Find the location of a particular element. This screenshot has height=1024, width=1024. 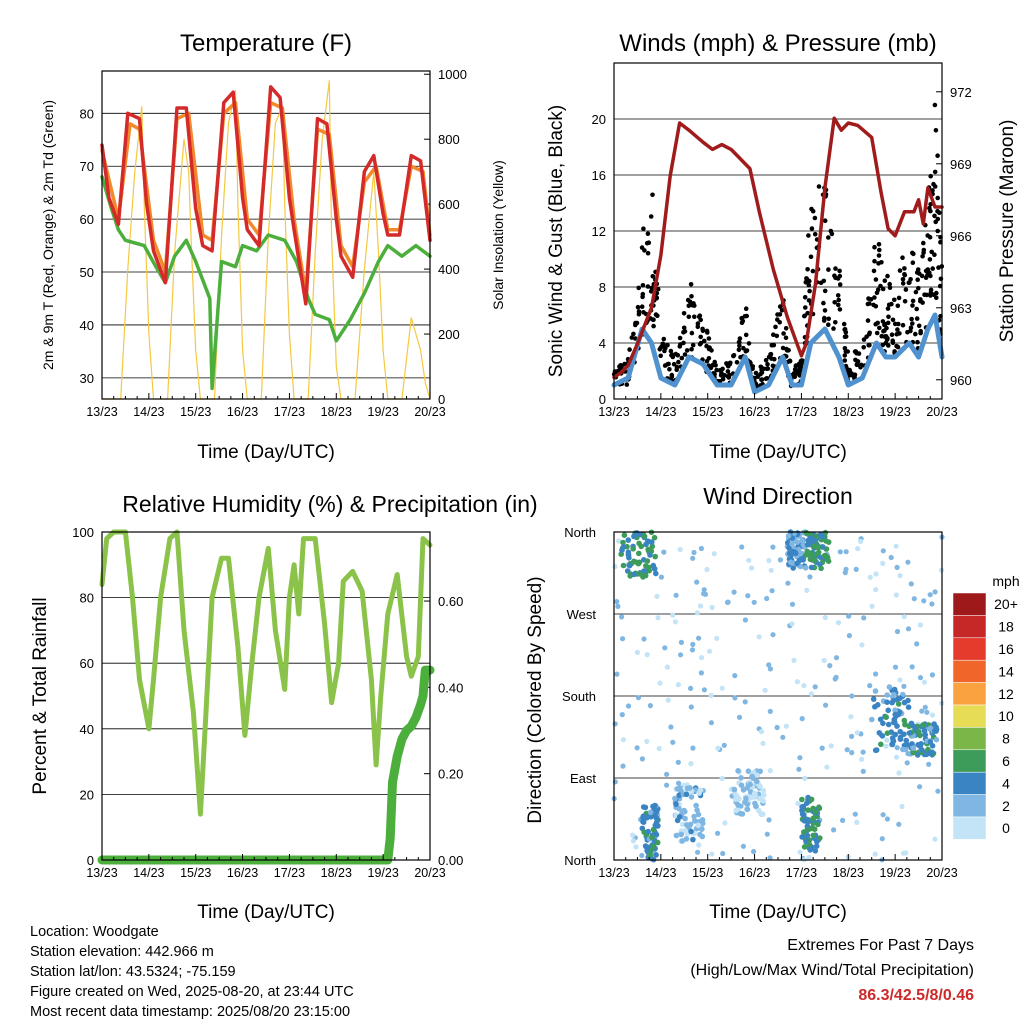

rh-x-axis-label: Time (Day/UTC) is located at coordinates (266, 912).